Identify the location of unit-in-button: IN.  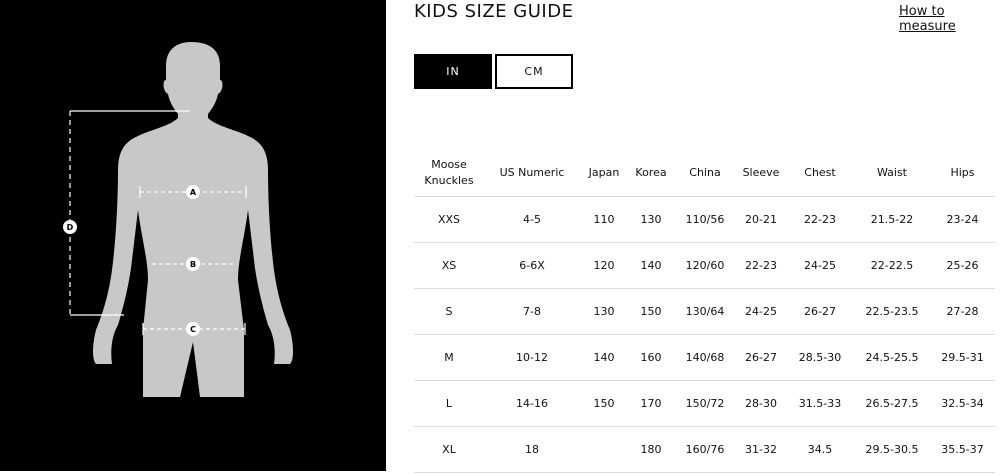
(453, 71).